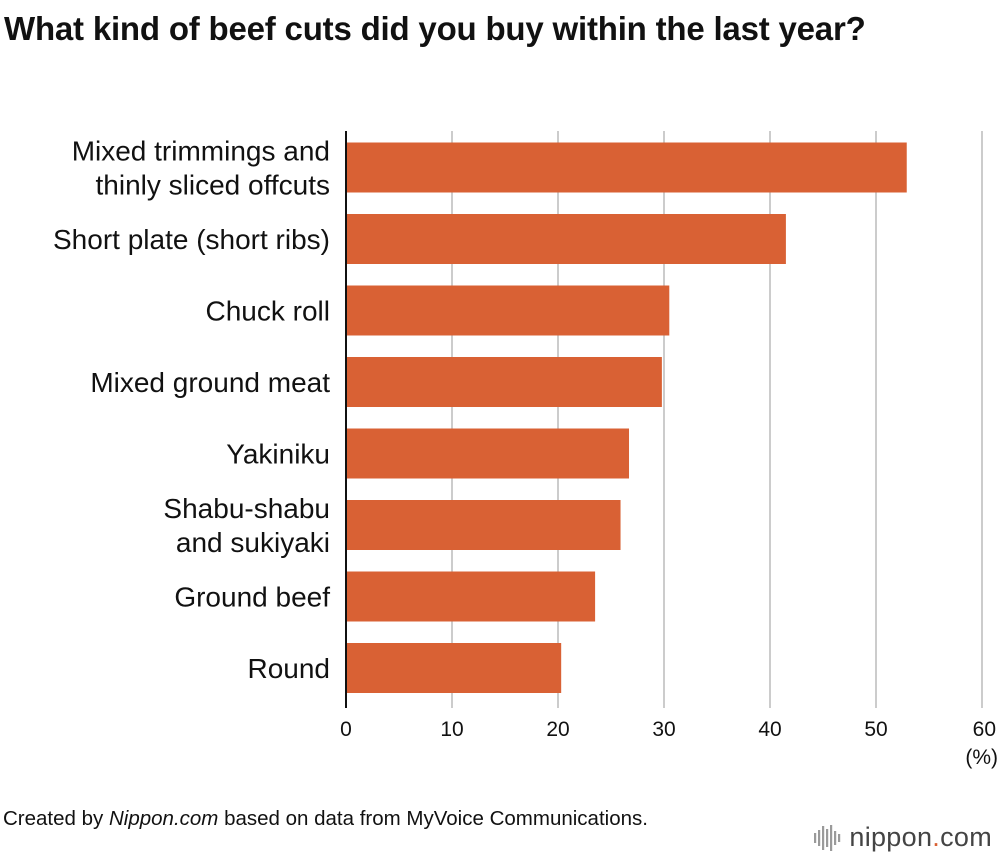 The height and width of the screenshot is (864, 1000). Describe the element at coordinates (769, 729) in the screenshot. I see `x-tick-label: 40` at that location.